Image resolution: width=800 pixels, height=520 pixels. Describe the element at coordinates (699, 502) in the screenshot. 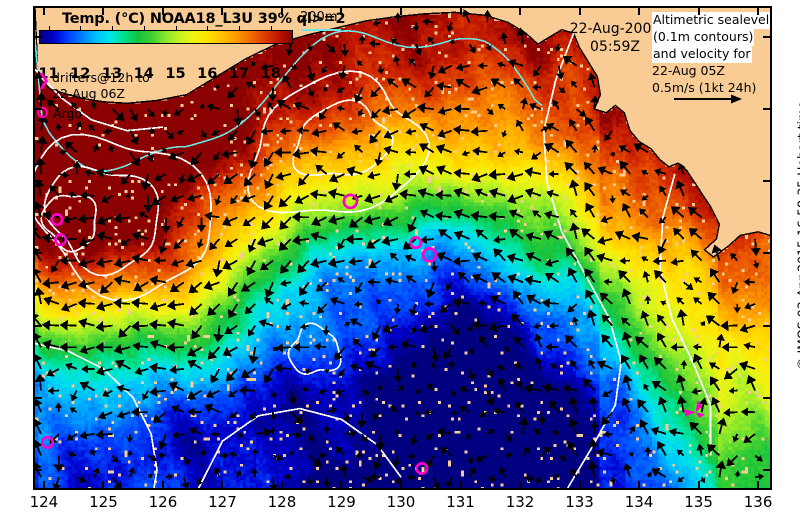

I see `x-axis-label: 135` at that location.